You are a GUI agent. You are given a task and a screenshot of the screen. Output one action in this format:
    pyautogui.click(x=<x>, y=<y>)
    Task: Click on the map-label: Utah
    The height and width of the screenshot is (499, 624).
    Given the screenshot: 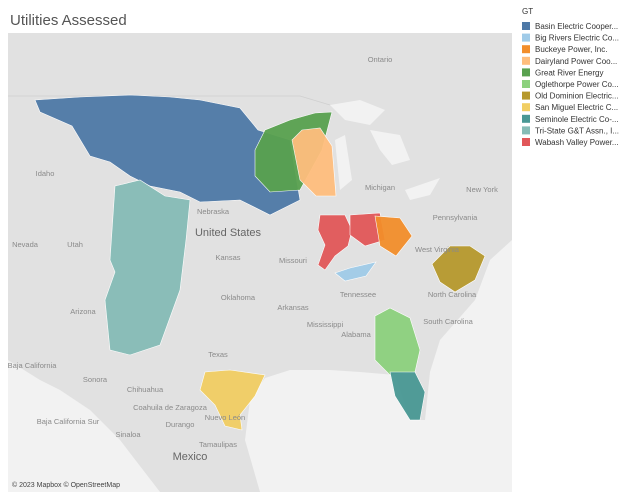 What is the action you would take?
    pyautogui.click(x=75, y=244)
    